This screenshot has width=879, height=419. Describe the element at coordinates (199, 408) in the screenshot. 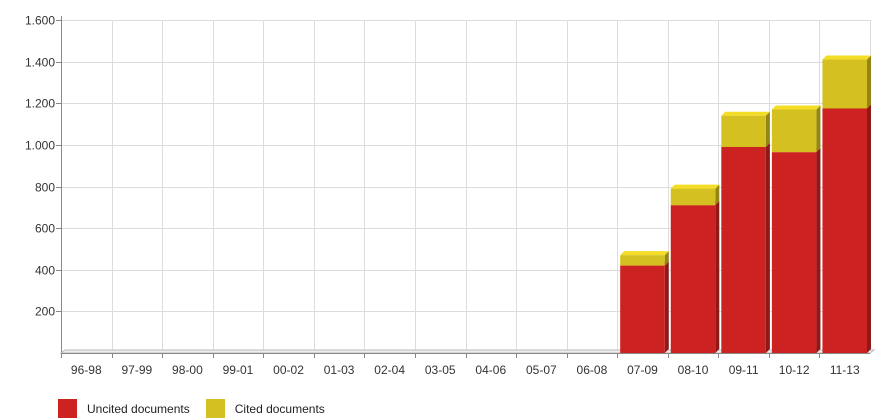

I see `legend: Uncited documents Cited documents` at that location.